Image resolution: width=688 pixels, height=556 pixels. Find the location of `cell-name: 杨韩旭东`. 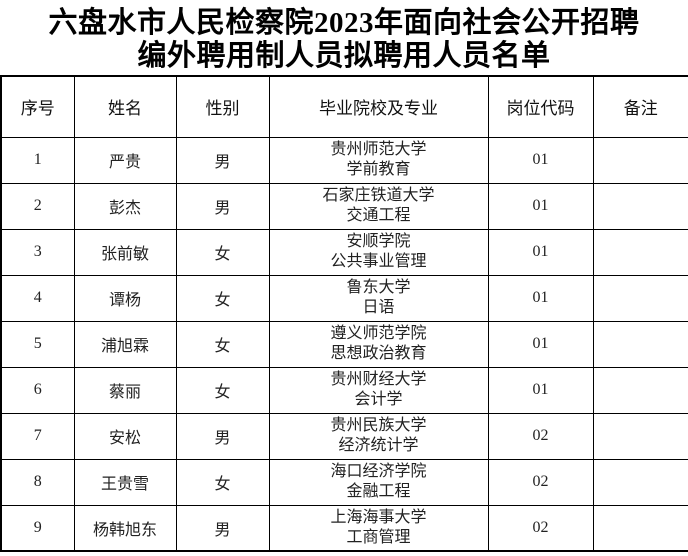

cell-name: 杨韩旭东 is located at coordinates (125, 528).